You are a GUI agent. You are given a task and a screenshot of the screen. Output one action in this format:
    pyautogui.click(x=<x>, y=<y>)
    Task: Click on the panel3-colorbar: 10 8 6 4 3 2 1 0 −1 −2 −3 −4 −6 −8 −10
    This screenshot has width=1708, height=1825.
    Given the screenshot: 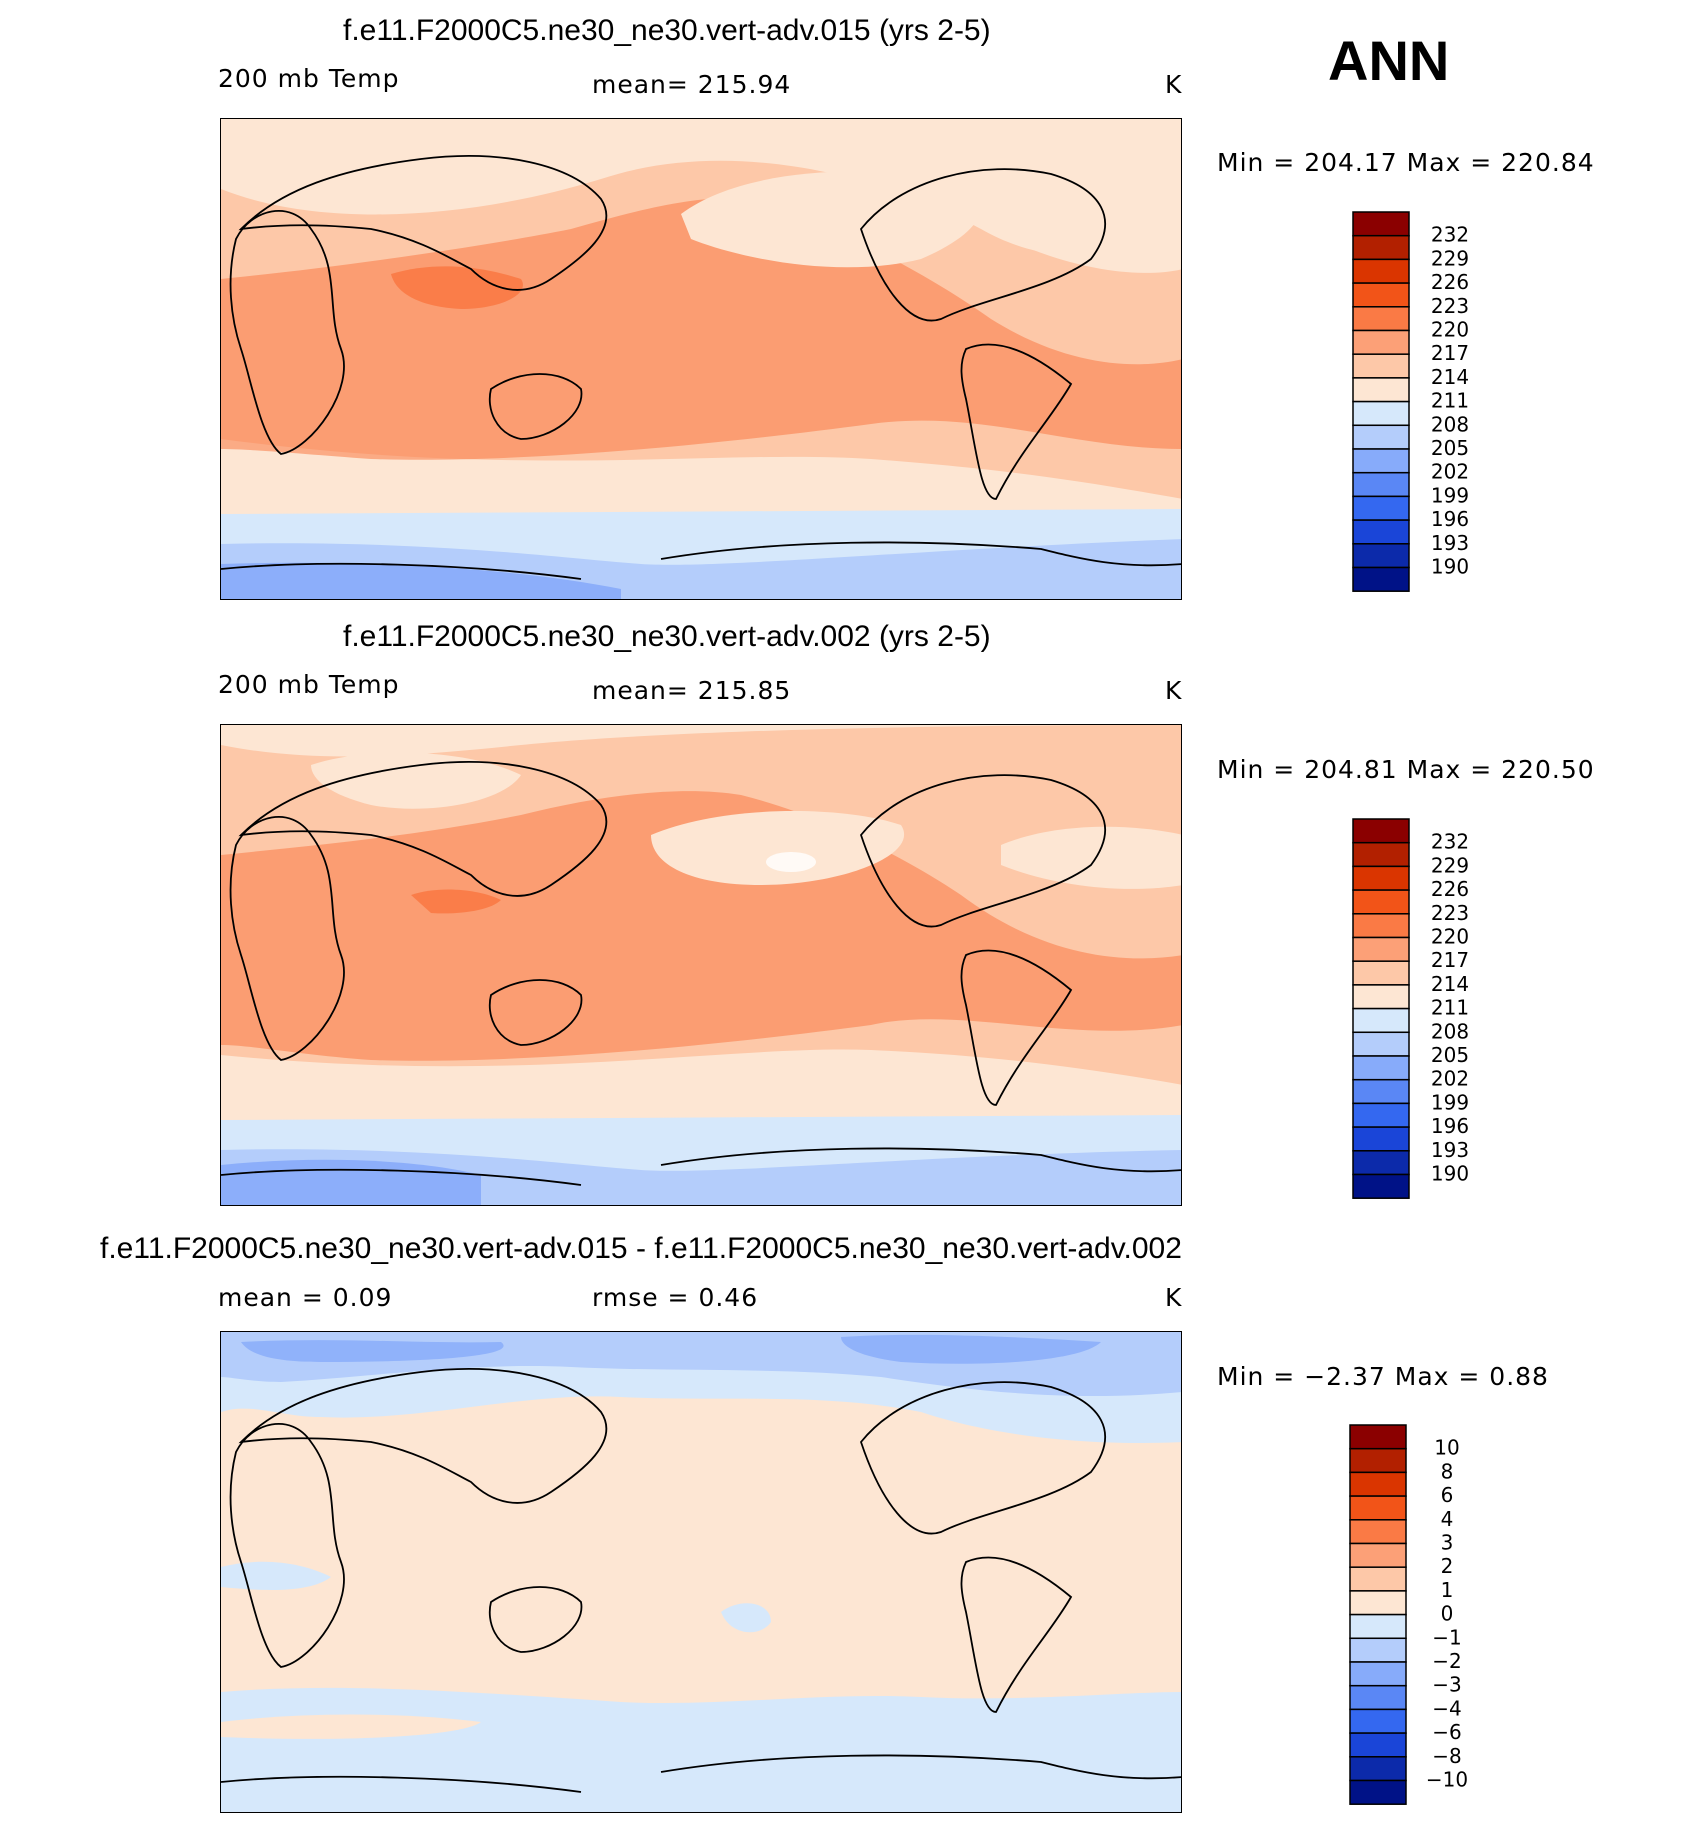 What is the action you would take?
    pyautogui.click(x=1409, y=1614)
    